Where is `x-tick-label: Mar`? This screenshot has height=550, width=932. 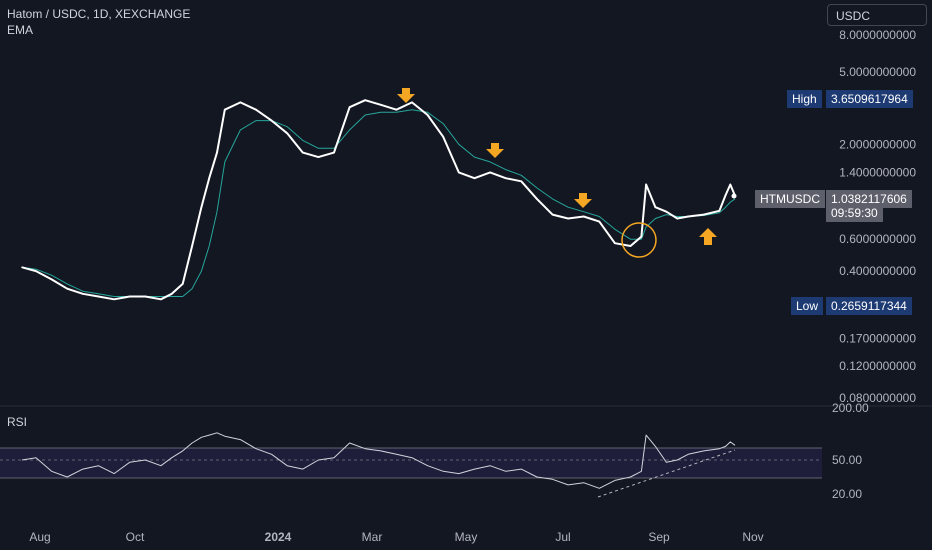 x-tick-label: Mar is located at coordinates (372, 537).